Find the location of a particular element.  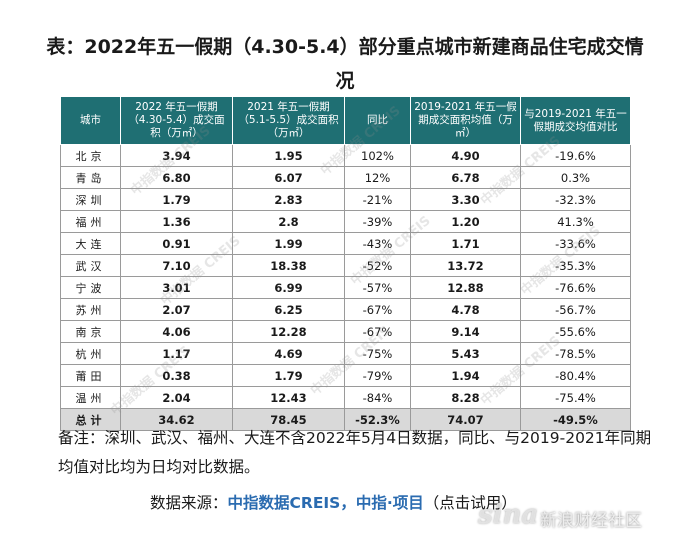

source-line: 数据来源：中指数据CREIS，中指·项目（点击试用） is located at coordinates (333, 503).